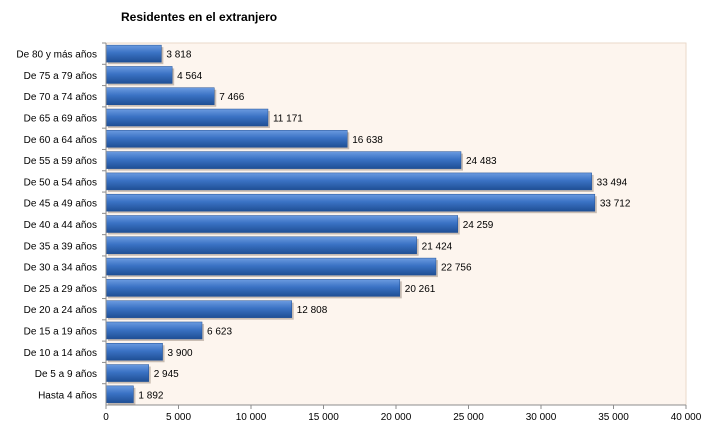 The image size is (706, 422). What do you see at coordinates (60, 140) in the screenshot?
I see `category-label: De 60 a 64 años` at bounding box center [60, 140].